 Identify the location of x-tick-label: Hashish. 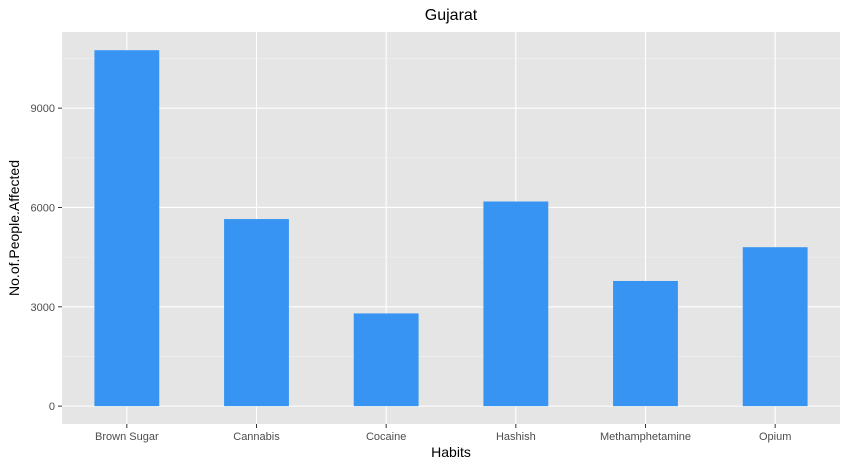
(516, 437).